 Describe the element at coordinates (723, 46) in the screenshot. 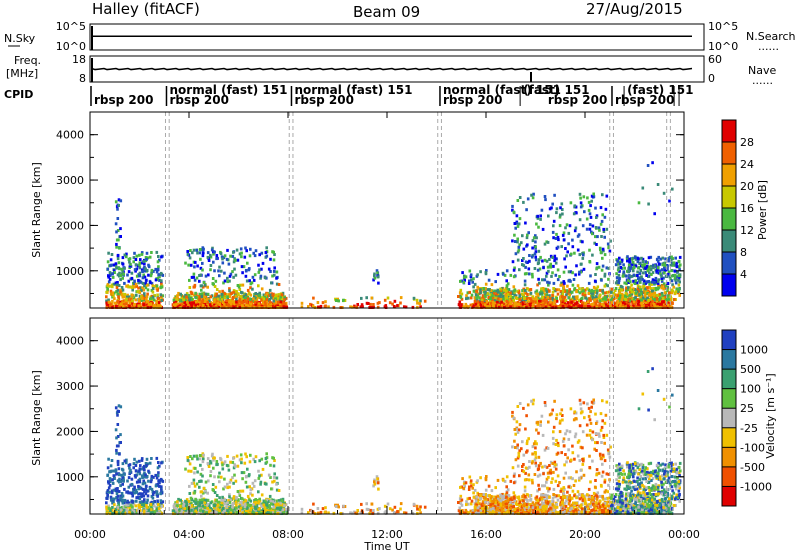

I see `nsearch-tick-bottom: 10^0` at that location.